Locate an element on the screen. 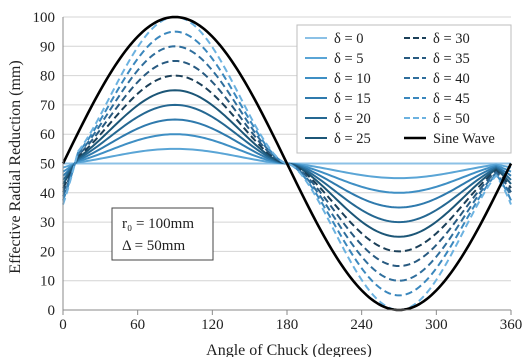 Image resolution: width=531 pixels, height=357 pixels. annotation-delta: Δ = 50mm is located at coordinates (153, 246).